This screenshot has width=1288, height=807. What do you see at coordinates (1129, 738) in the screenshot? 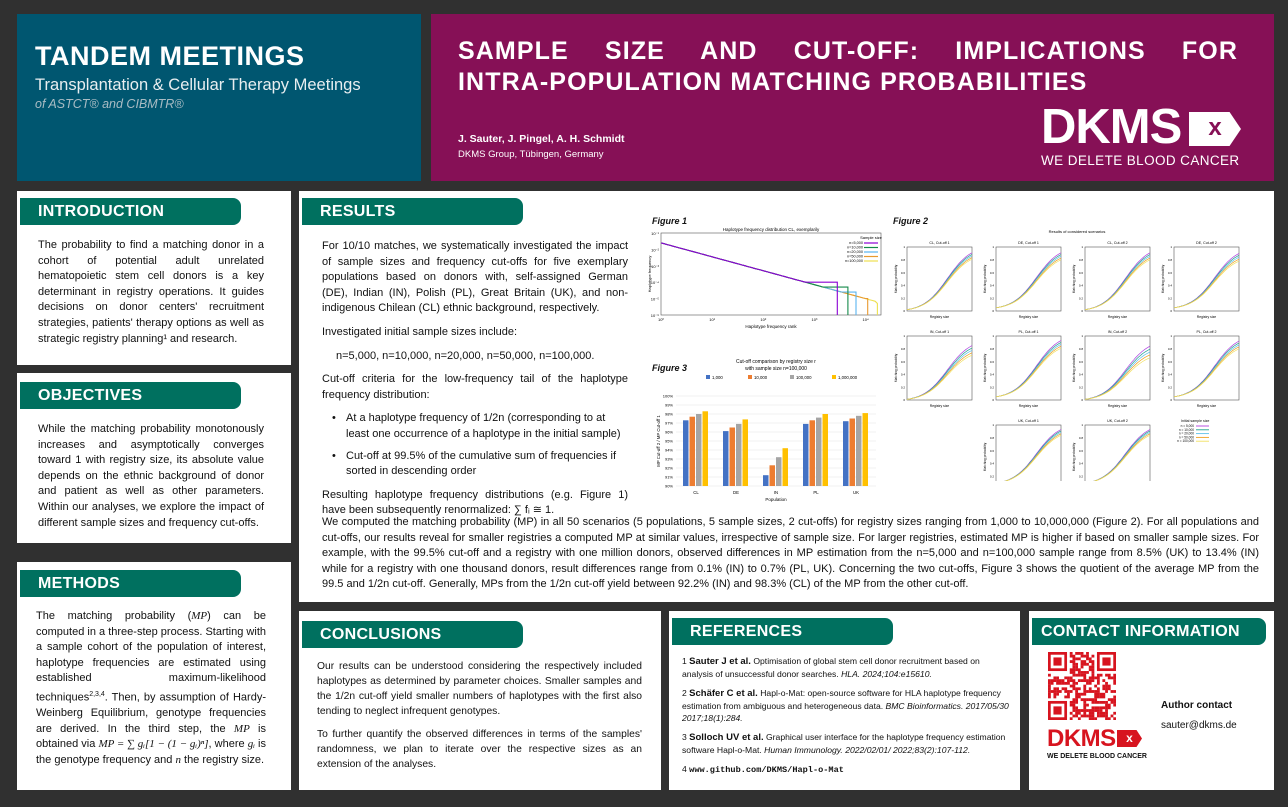
I see `logo-x-icon: x` at bounding box center [1129, 738].